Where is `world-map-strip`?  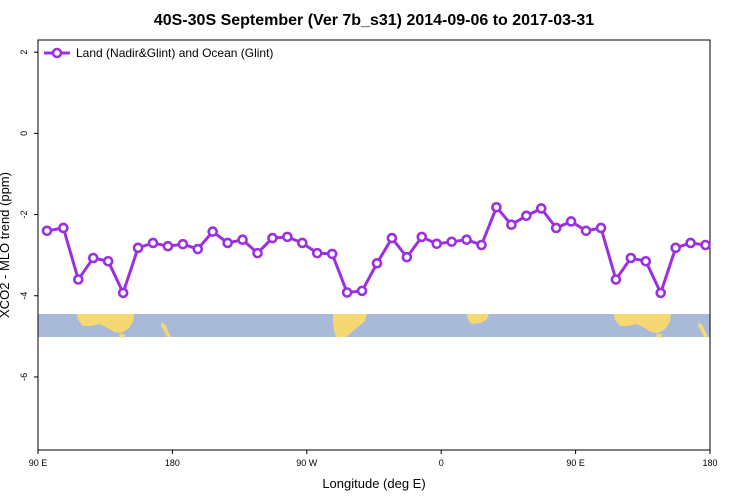
world-map-strip is located at coordinates (374, 326).